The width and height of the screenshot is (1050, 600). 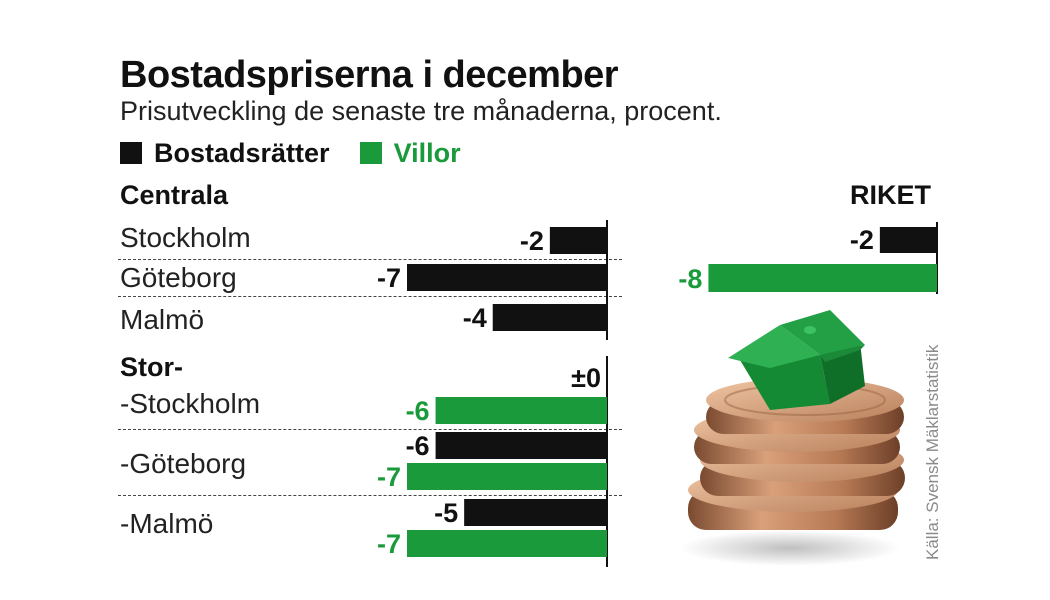 I want to click on stor-villor-0-value-label: -6, so click(x=418, y=411).